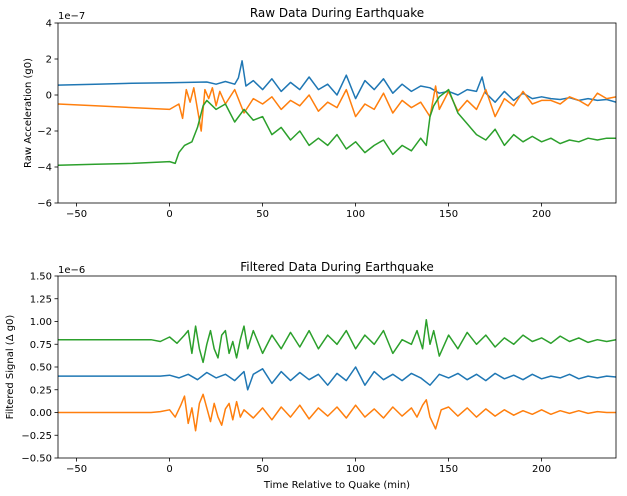  Describe the element at coordinates (337, 13) in the screenshot. I see `chart-title: Raw Data During Earthquake` at that location.